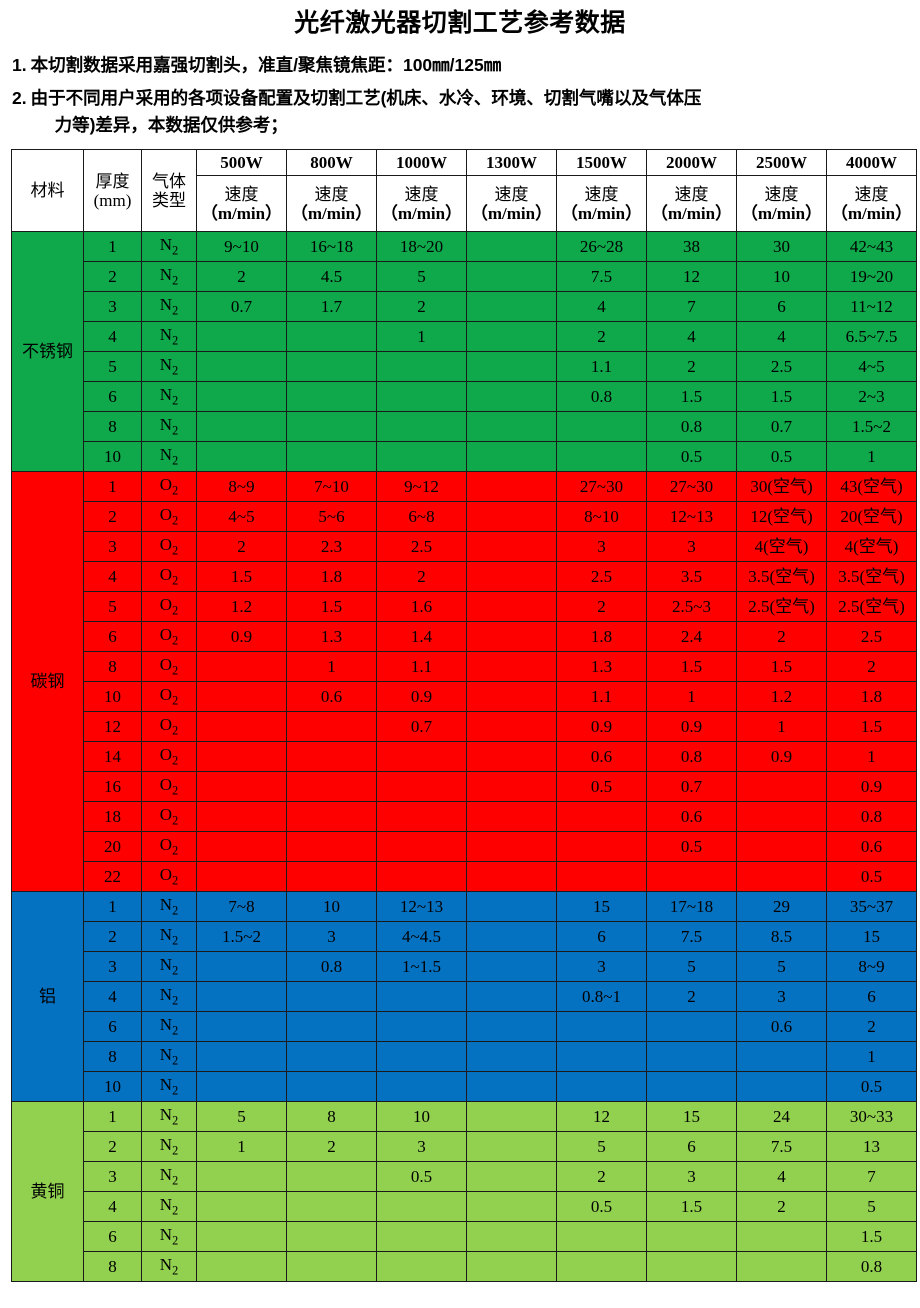 The image size is (920, 1308). Describe the element at coordinates (871, 1027) in the screenshot. I see `speed-cell-4000w: 2` at that location.